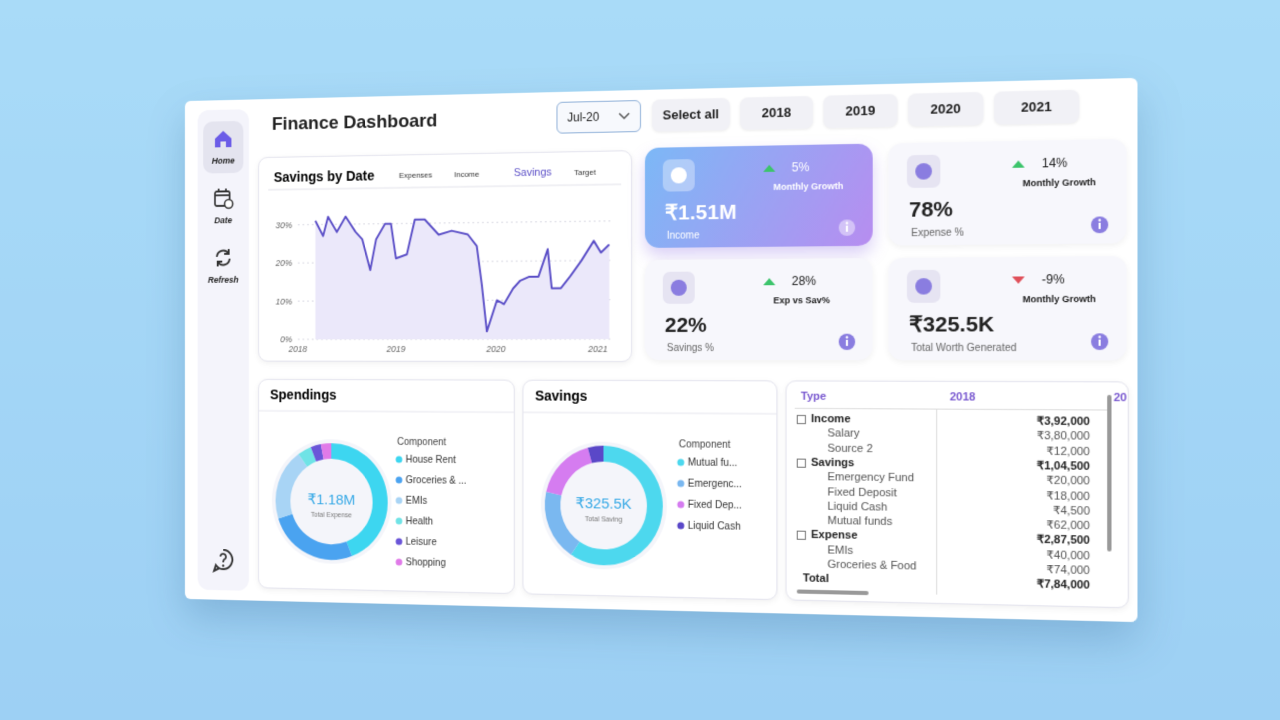 This screenshot has width=1280, height=720. I want to click on y-tick-label: 10%, so click(284, 301).